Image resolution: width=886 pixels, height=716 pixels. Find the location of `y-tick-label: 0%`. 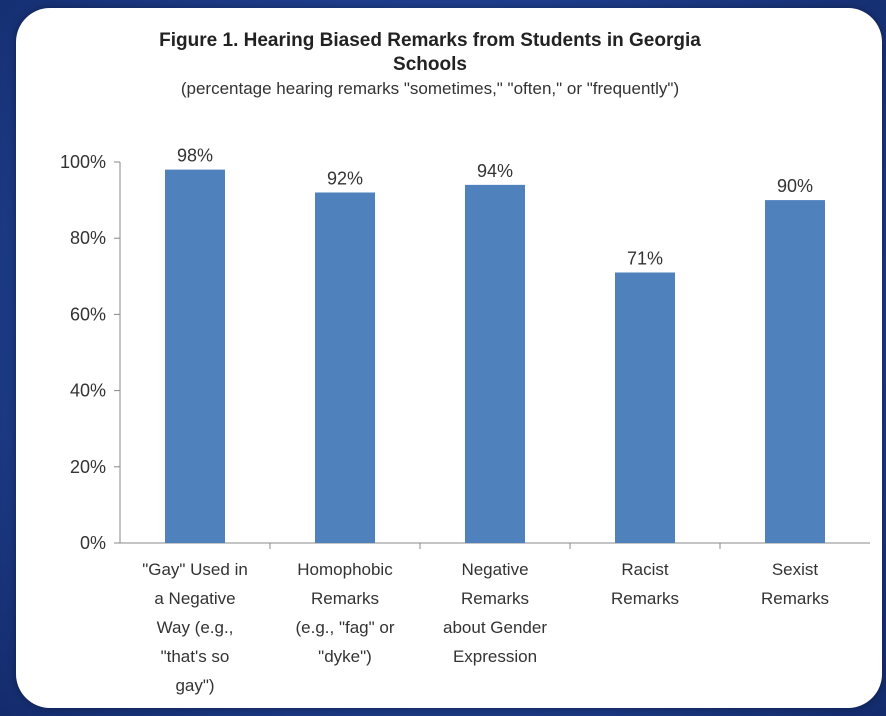

y-tick-label: 0% is located at coordinates (93, 543).